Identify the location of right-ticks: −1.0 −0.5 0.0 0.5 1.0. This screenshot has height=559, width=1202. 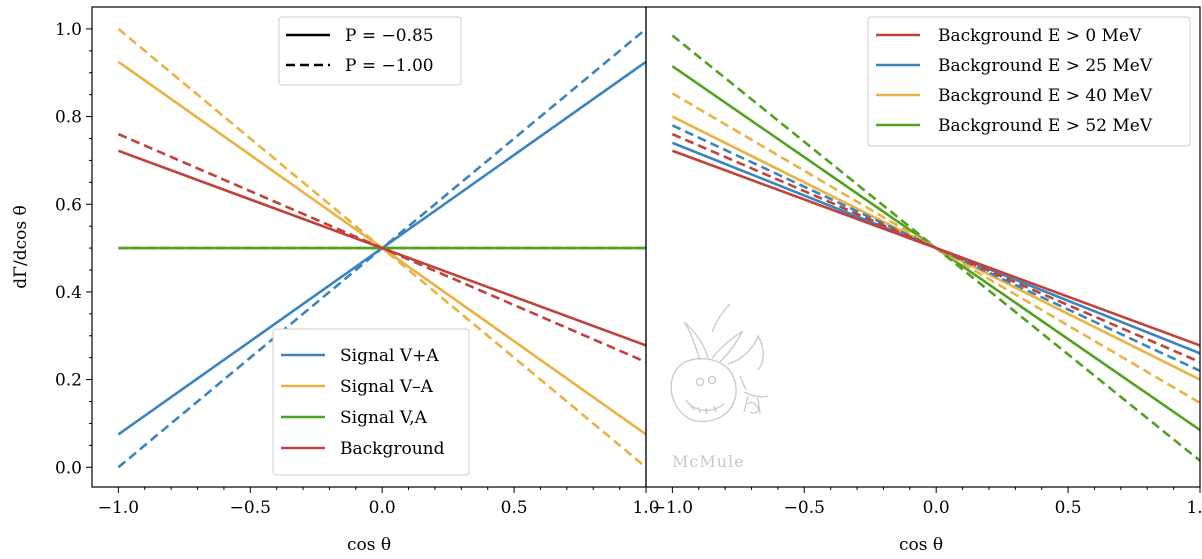
(927, 502).